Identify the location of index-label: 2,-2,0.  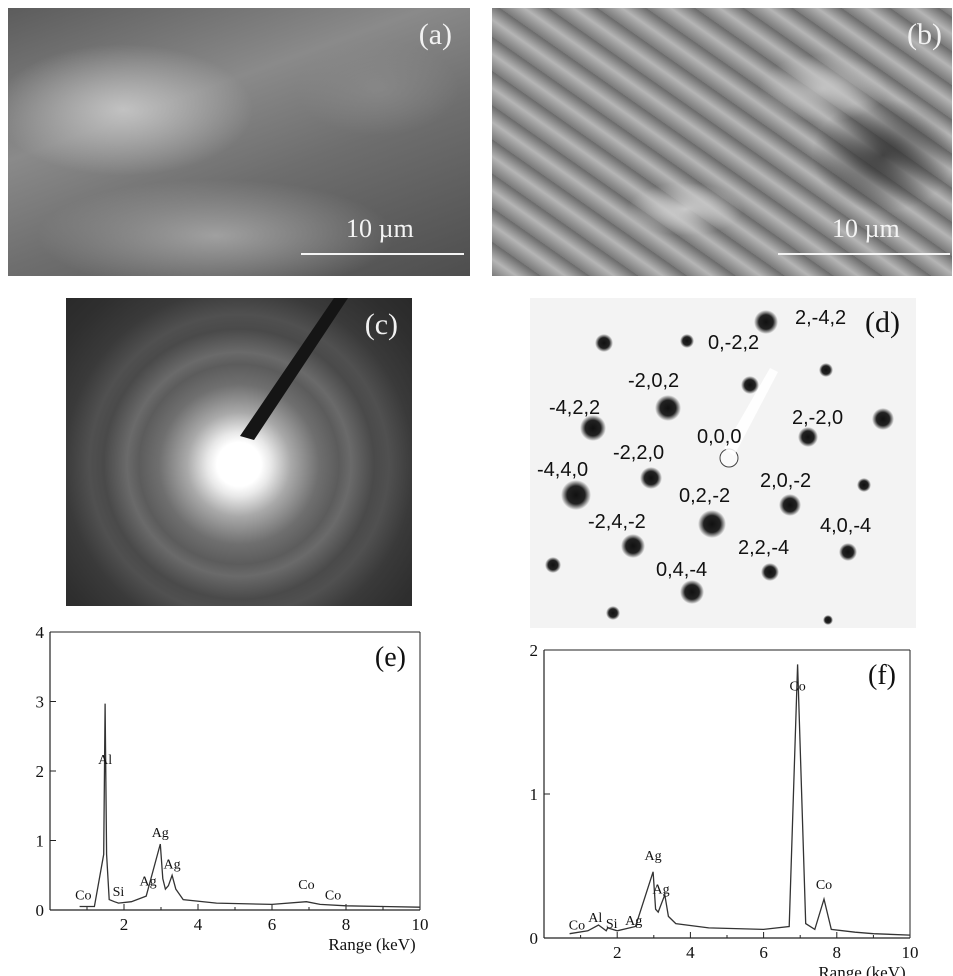
(818, 418).